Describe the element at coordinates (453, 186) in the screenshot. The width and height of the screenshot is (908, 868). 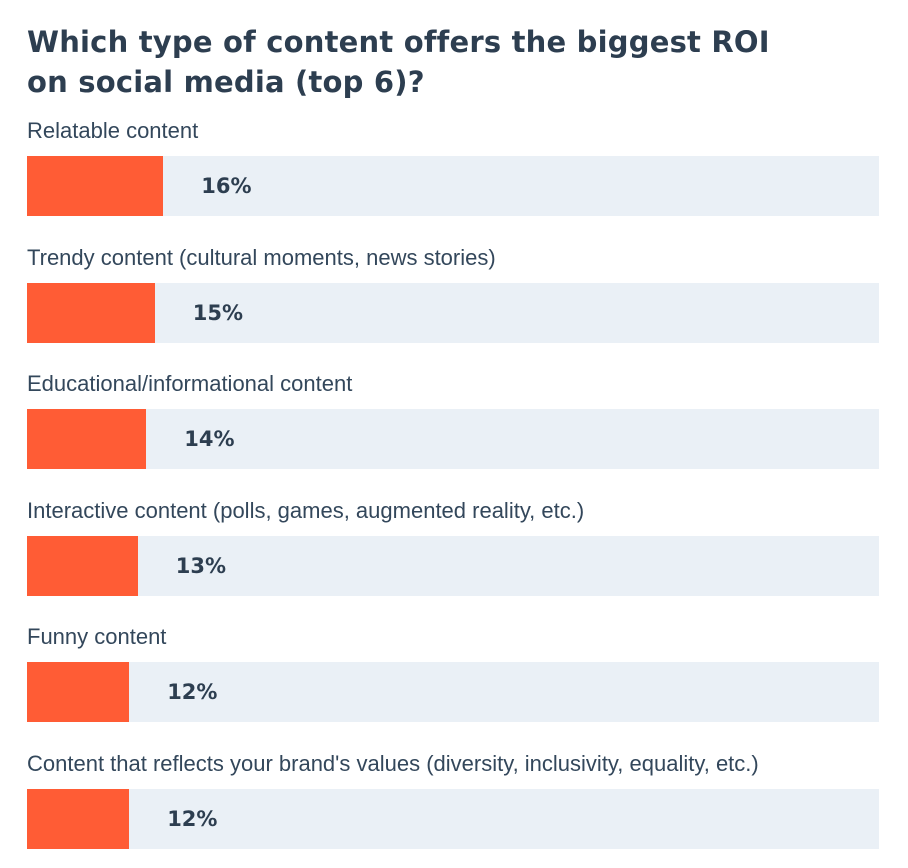
I see `bar-track: 16%` at that location.